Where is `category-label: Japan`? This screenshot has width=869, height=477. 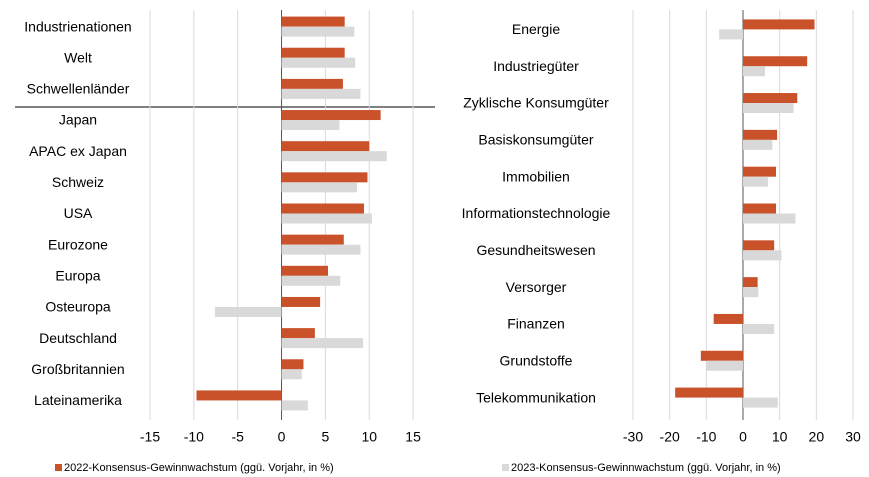
category-label: Japan is located at coordinates (78, 120).